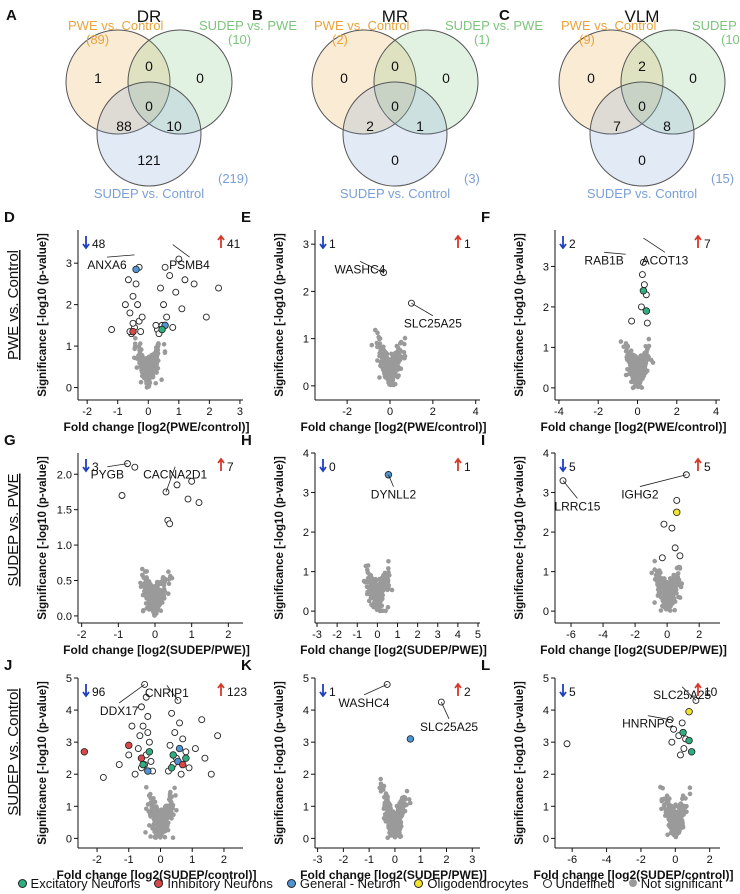  What do you see at coordinates (8, 665) in the screenshot?
I see `panel-letter-J: J` at bounding box center [8, 665].